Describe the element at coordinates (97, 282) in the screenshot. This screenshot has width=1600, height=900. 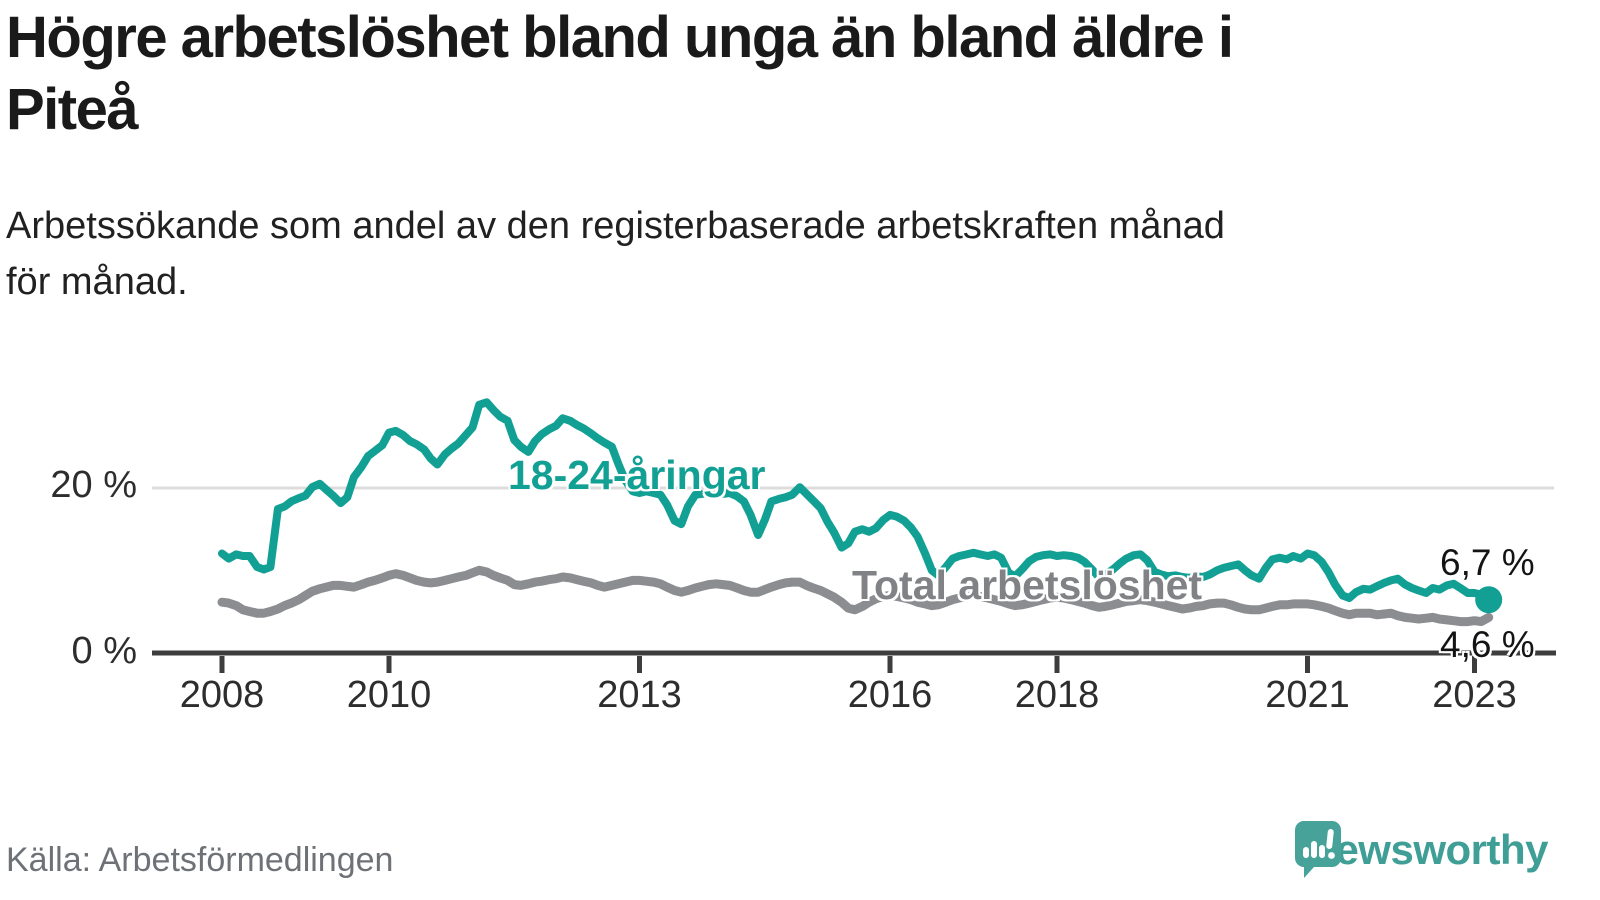
I see `chart-subtitle-line2: för månad.` at that location.